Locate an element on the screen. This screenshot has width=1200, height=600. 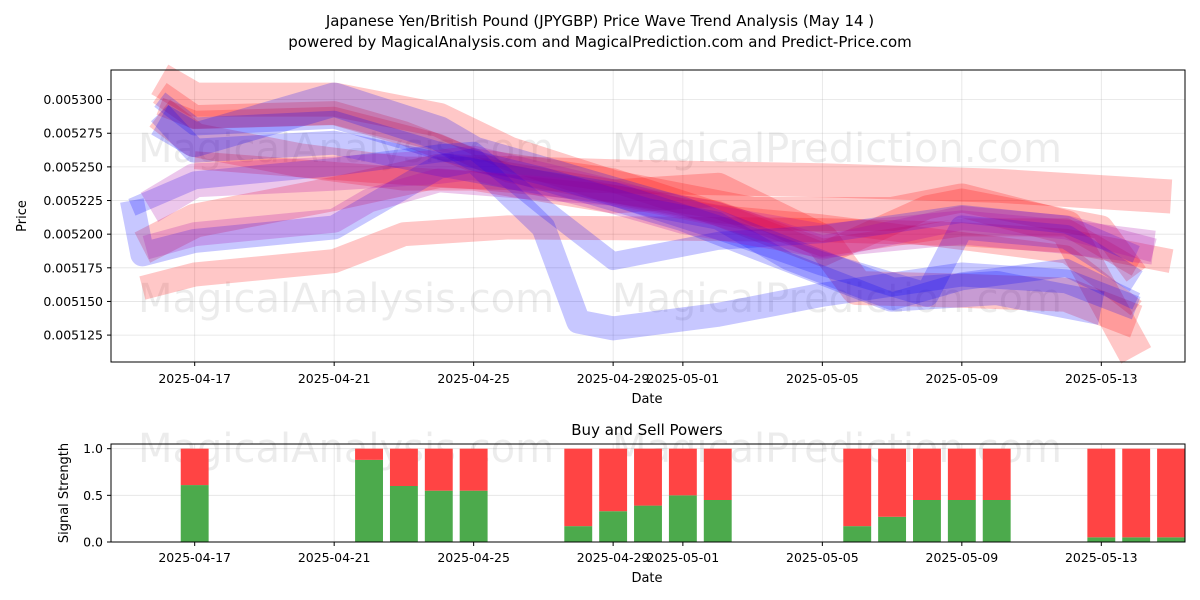
signal-bars is located at coordinates (682, 495).